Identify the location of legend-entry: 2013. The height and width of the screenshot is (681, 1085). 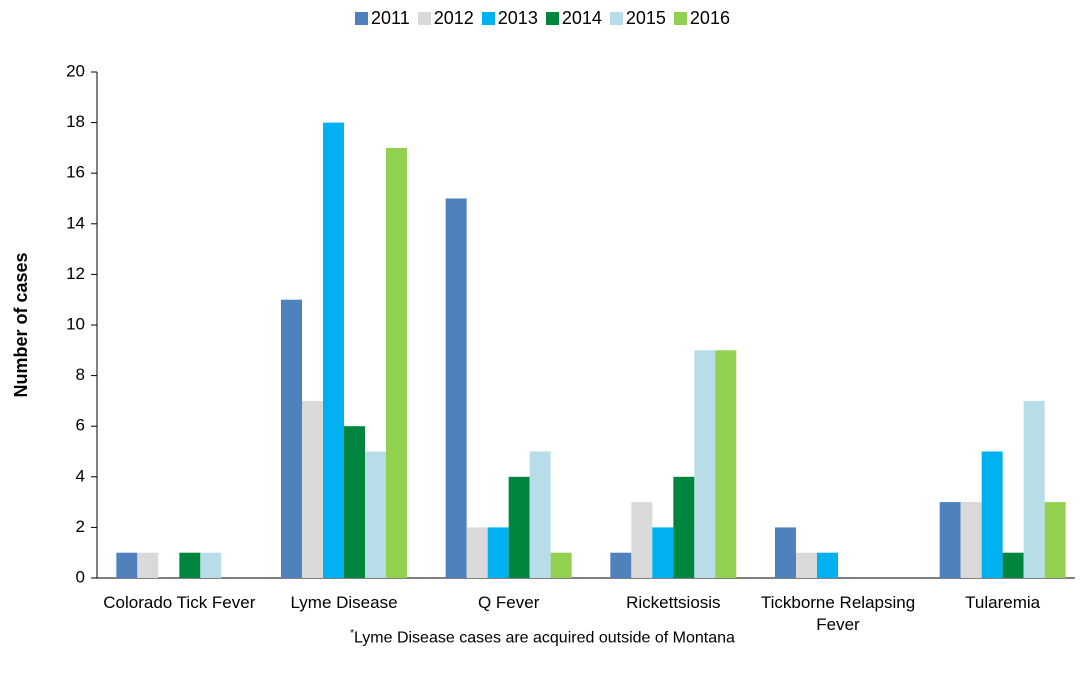
(509, 18).